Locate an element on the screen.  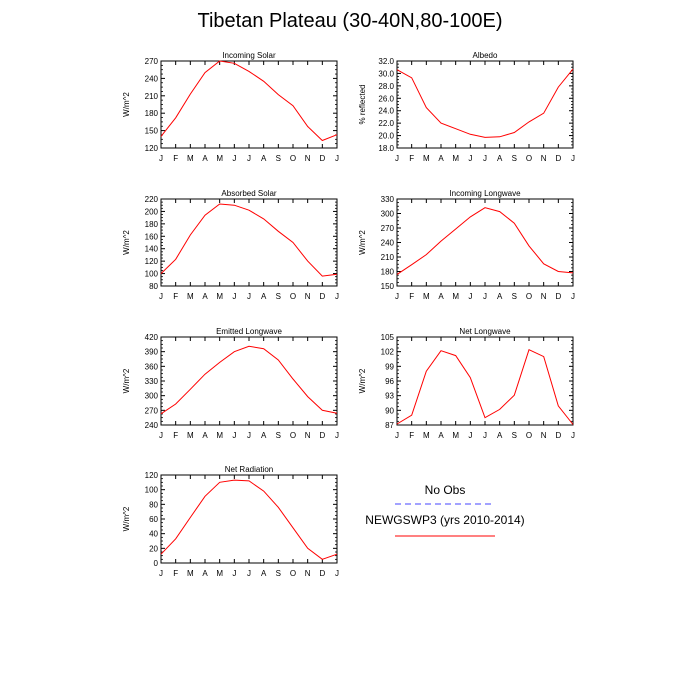
y-tick-label: 26.0 is located at coordinates (386, 98).